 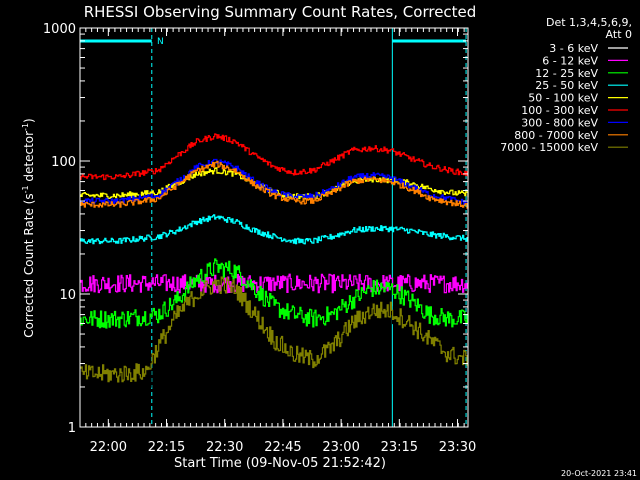 I want to click on x-tick-label: 22:00, so click(x=108, y=447).